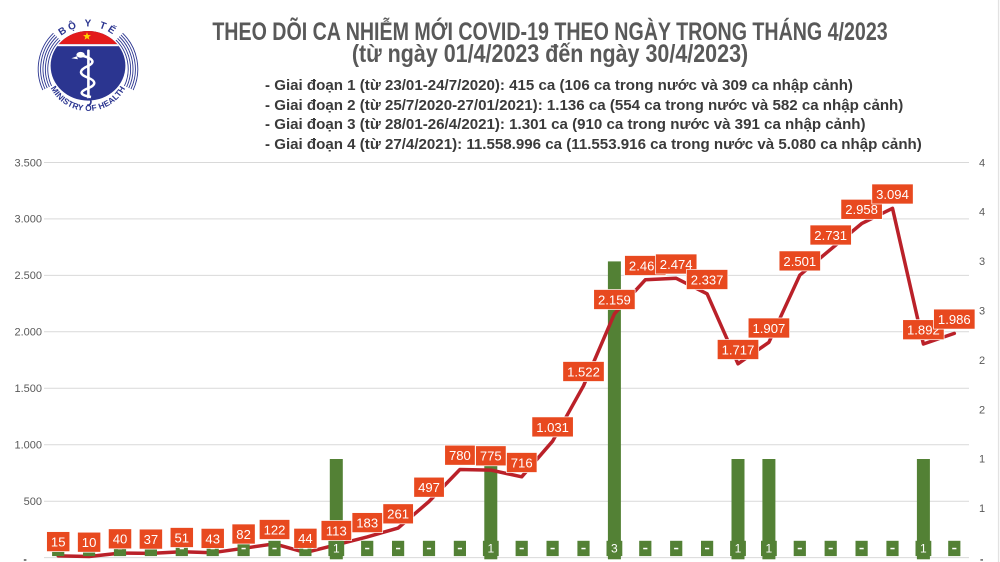 The height and width of the screenshot is (562, 1000). What do you see at coordinates (460, 455) in the screenshot?
I see `svg-text: 780` at bounding box center [460, 455].